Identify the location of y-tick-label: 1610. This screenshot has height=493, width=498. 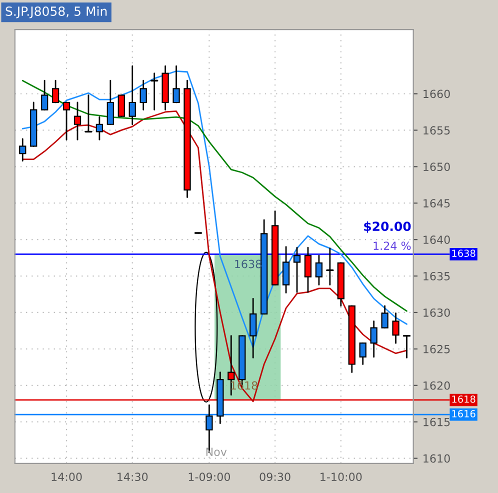
(437, 458).